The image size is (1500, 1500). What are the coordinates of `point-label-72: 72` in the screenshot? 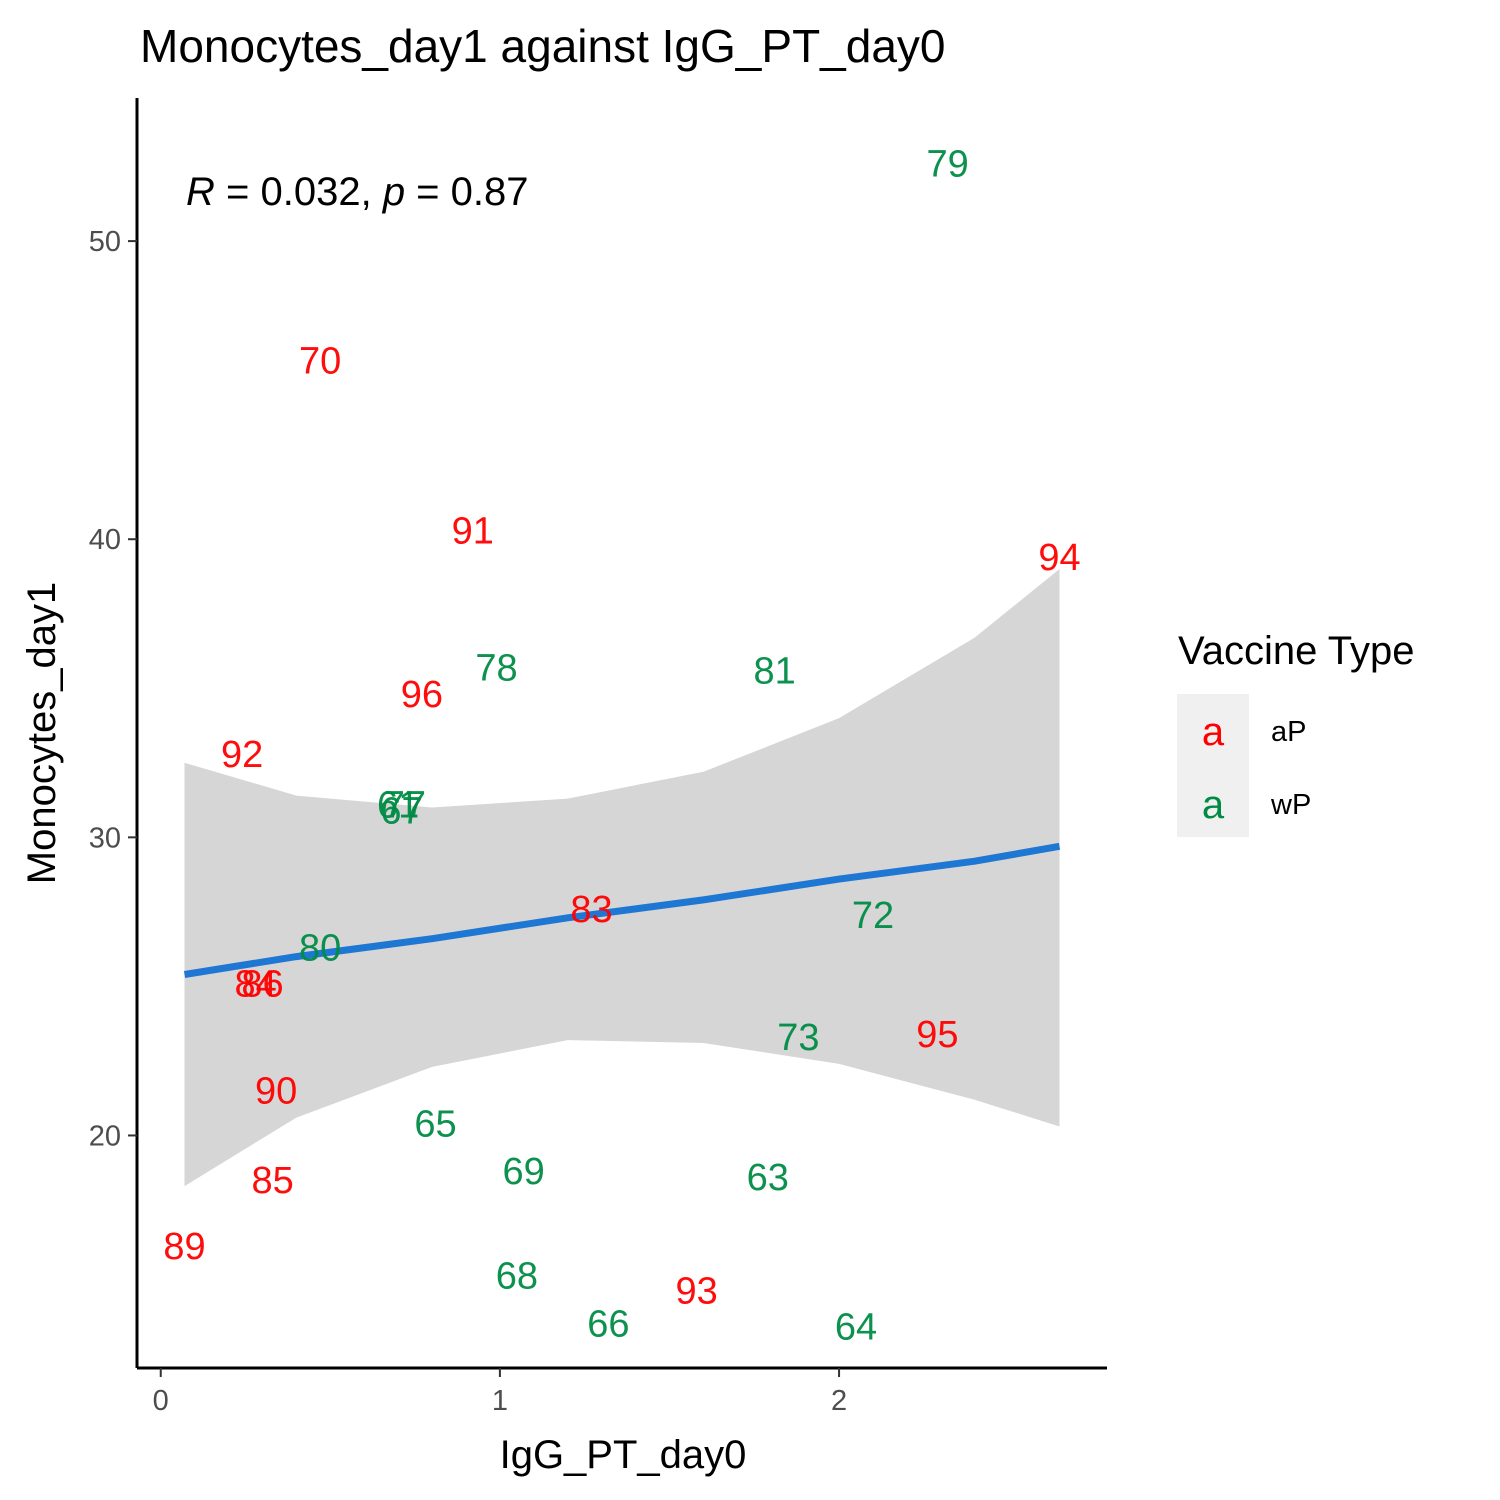 It's located at (873, 916).